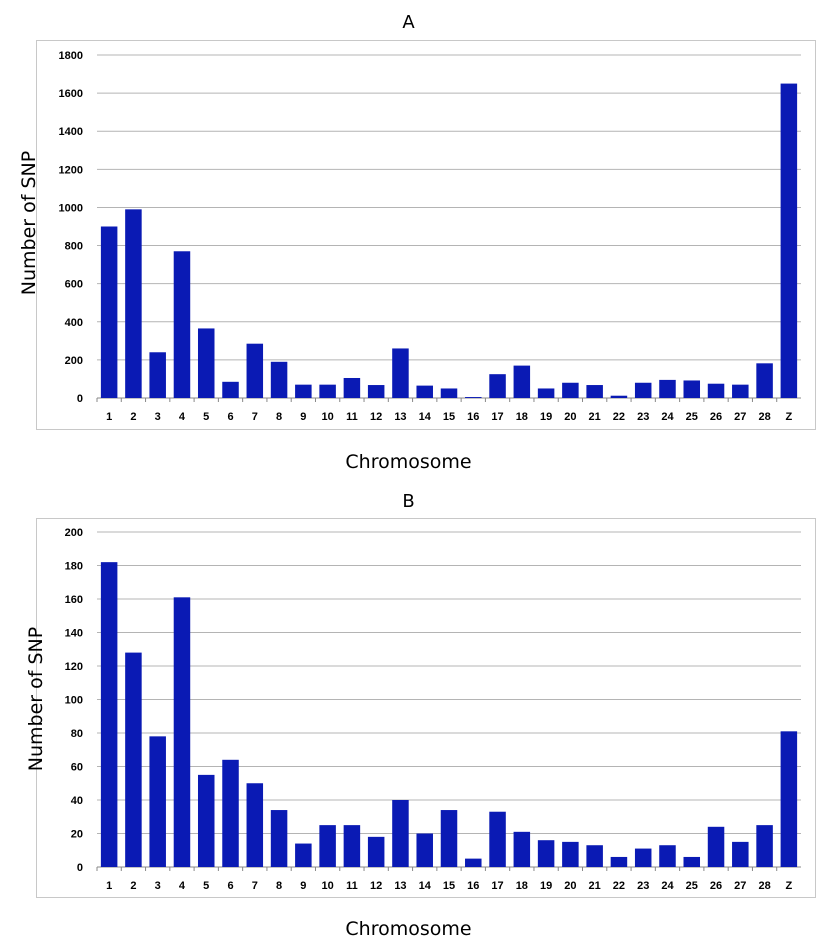 This screenshot has width=817, height=943. I want to click on y-tick-label: 20, so click(77, 835).